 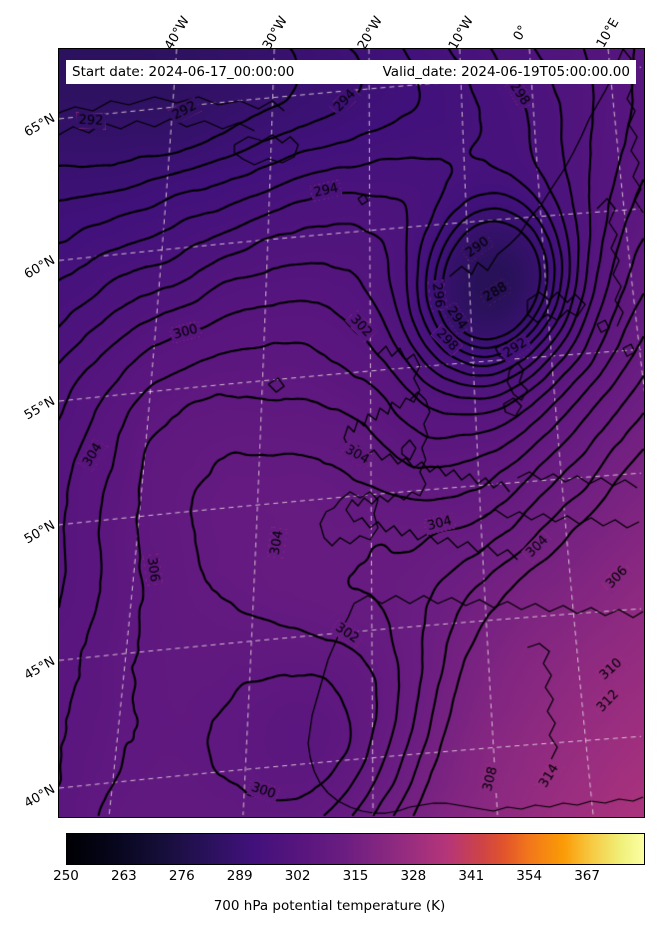 What do you see at coordinates (66, 876) in the screenshot?
I see `colorbar-tick-250: 250` at bounding box center [66, 876].